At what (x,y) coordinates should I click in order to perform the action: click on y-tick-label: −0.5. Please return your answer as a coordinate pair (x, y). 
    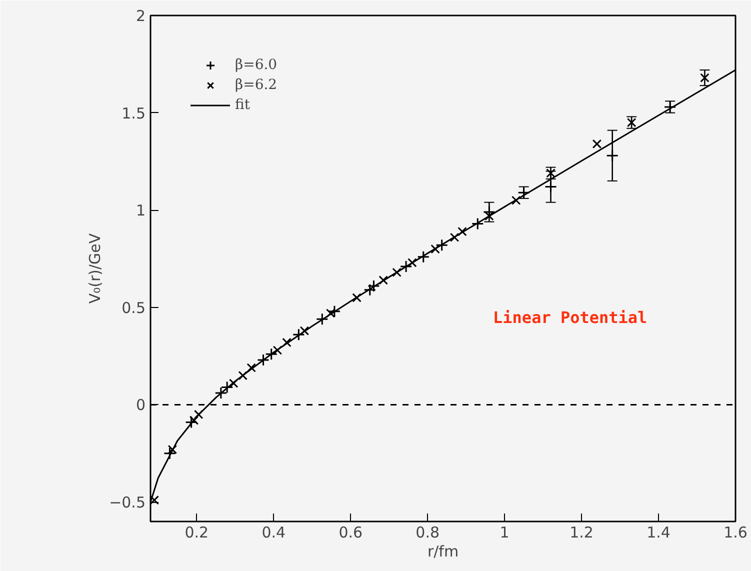
    Looking at the image, I should click on (127, 503).